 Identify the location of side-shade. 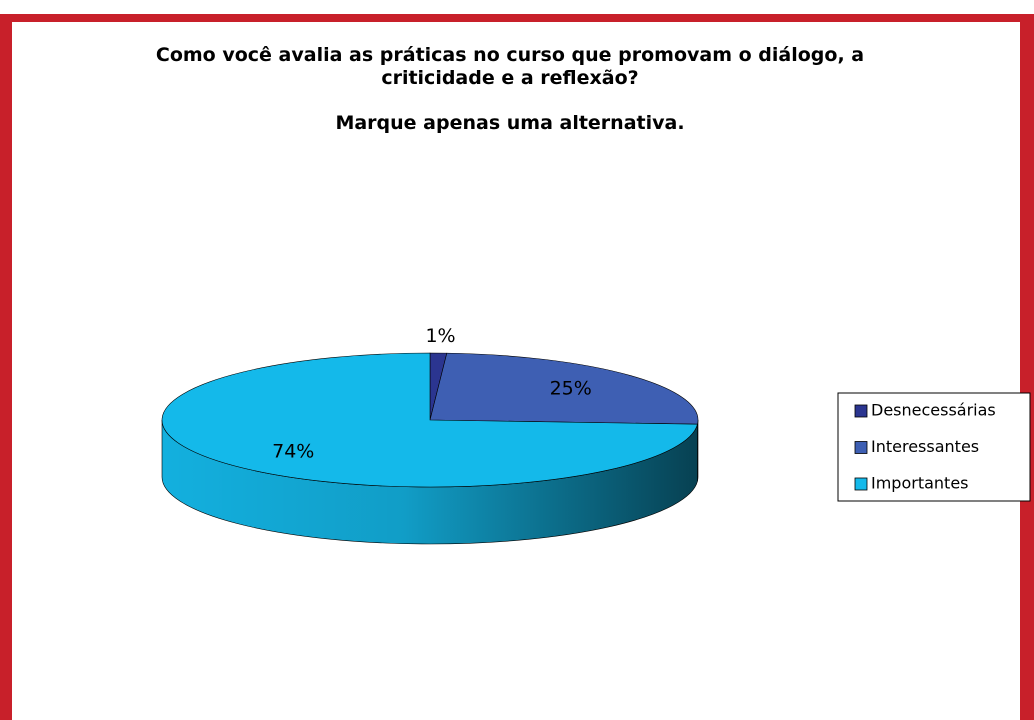
(429, 482).